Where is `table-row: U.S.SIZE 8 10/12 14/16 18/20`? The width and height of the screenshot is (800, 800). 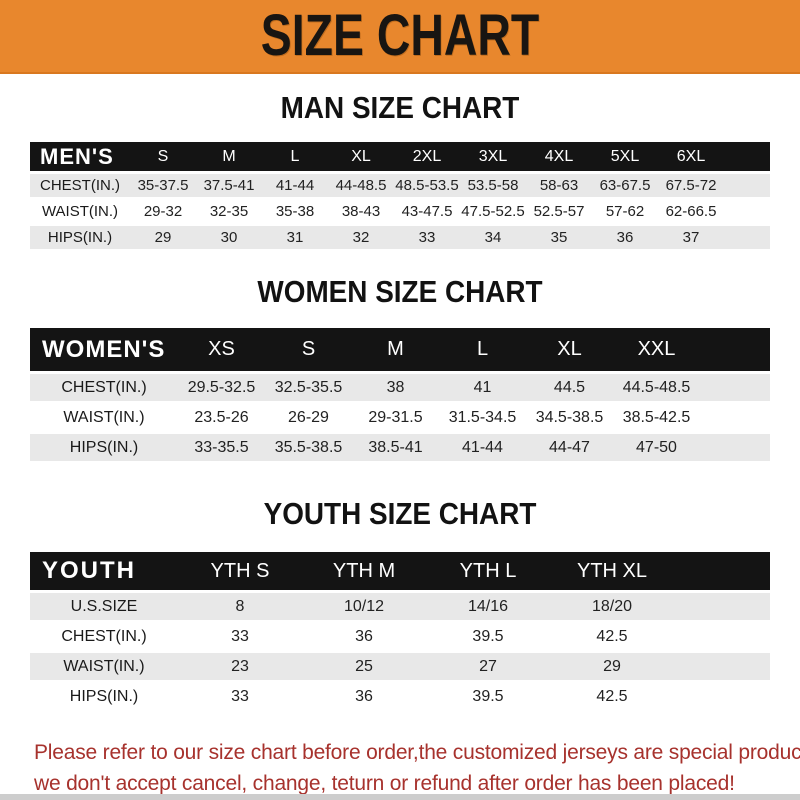 table-row: U.S.SIZE 8 10/12 14/16 18/20 is located at coordinates (400, 606).